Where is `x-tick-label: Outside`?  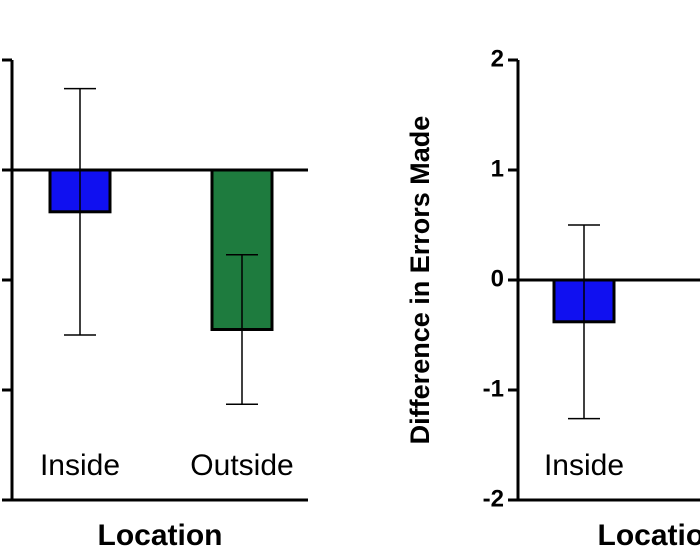 x-tick-label: Outside is located at coordinates (241, 465).